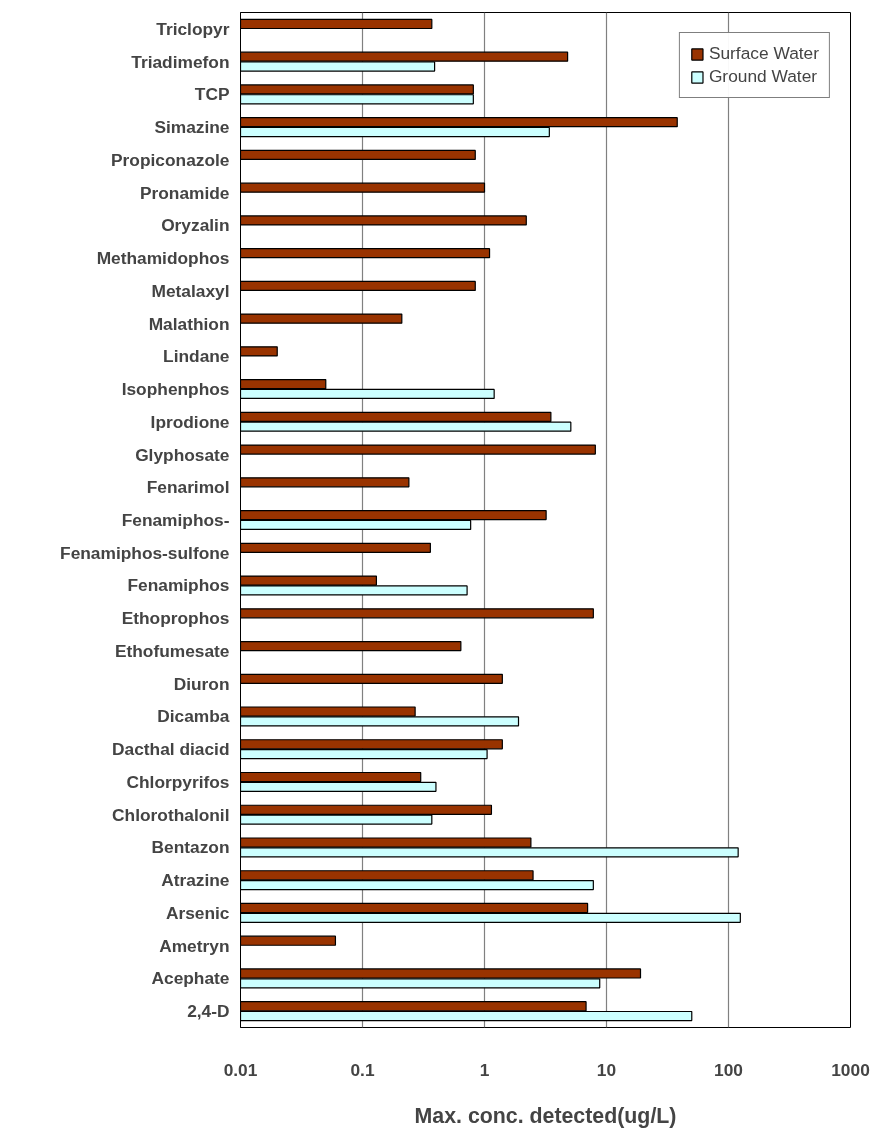  What do you see at coordinates (193, 28) in the screenshot?
I see `y-tick-label: Triclopyr` at bounding box center [193, 28].